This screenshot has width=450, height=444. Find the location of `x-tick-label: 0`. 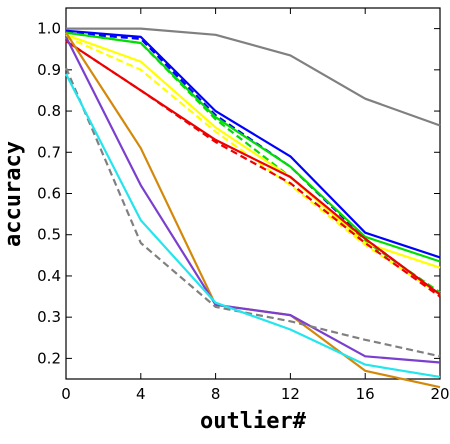

x-tick-label: 0 is located at coordinates (66, 394).